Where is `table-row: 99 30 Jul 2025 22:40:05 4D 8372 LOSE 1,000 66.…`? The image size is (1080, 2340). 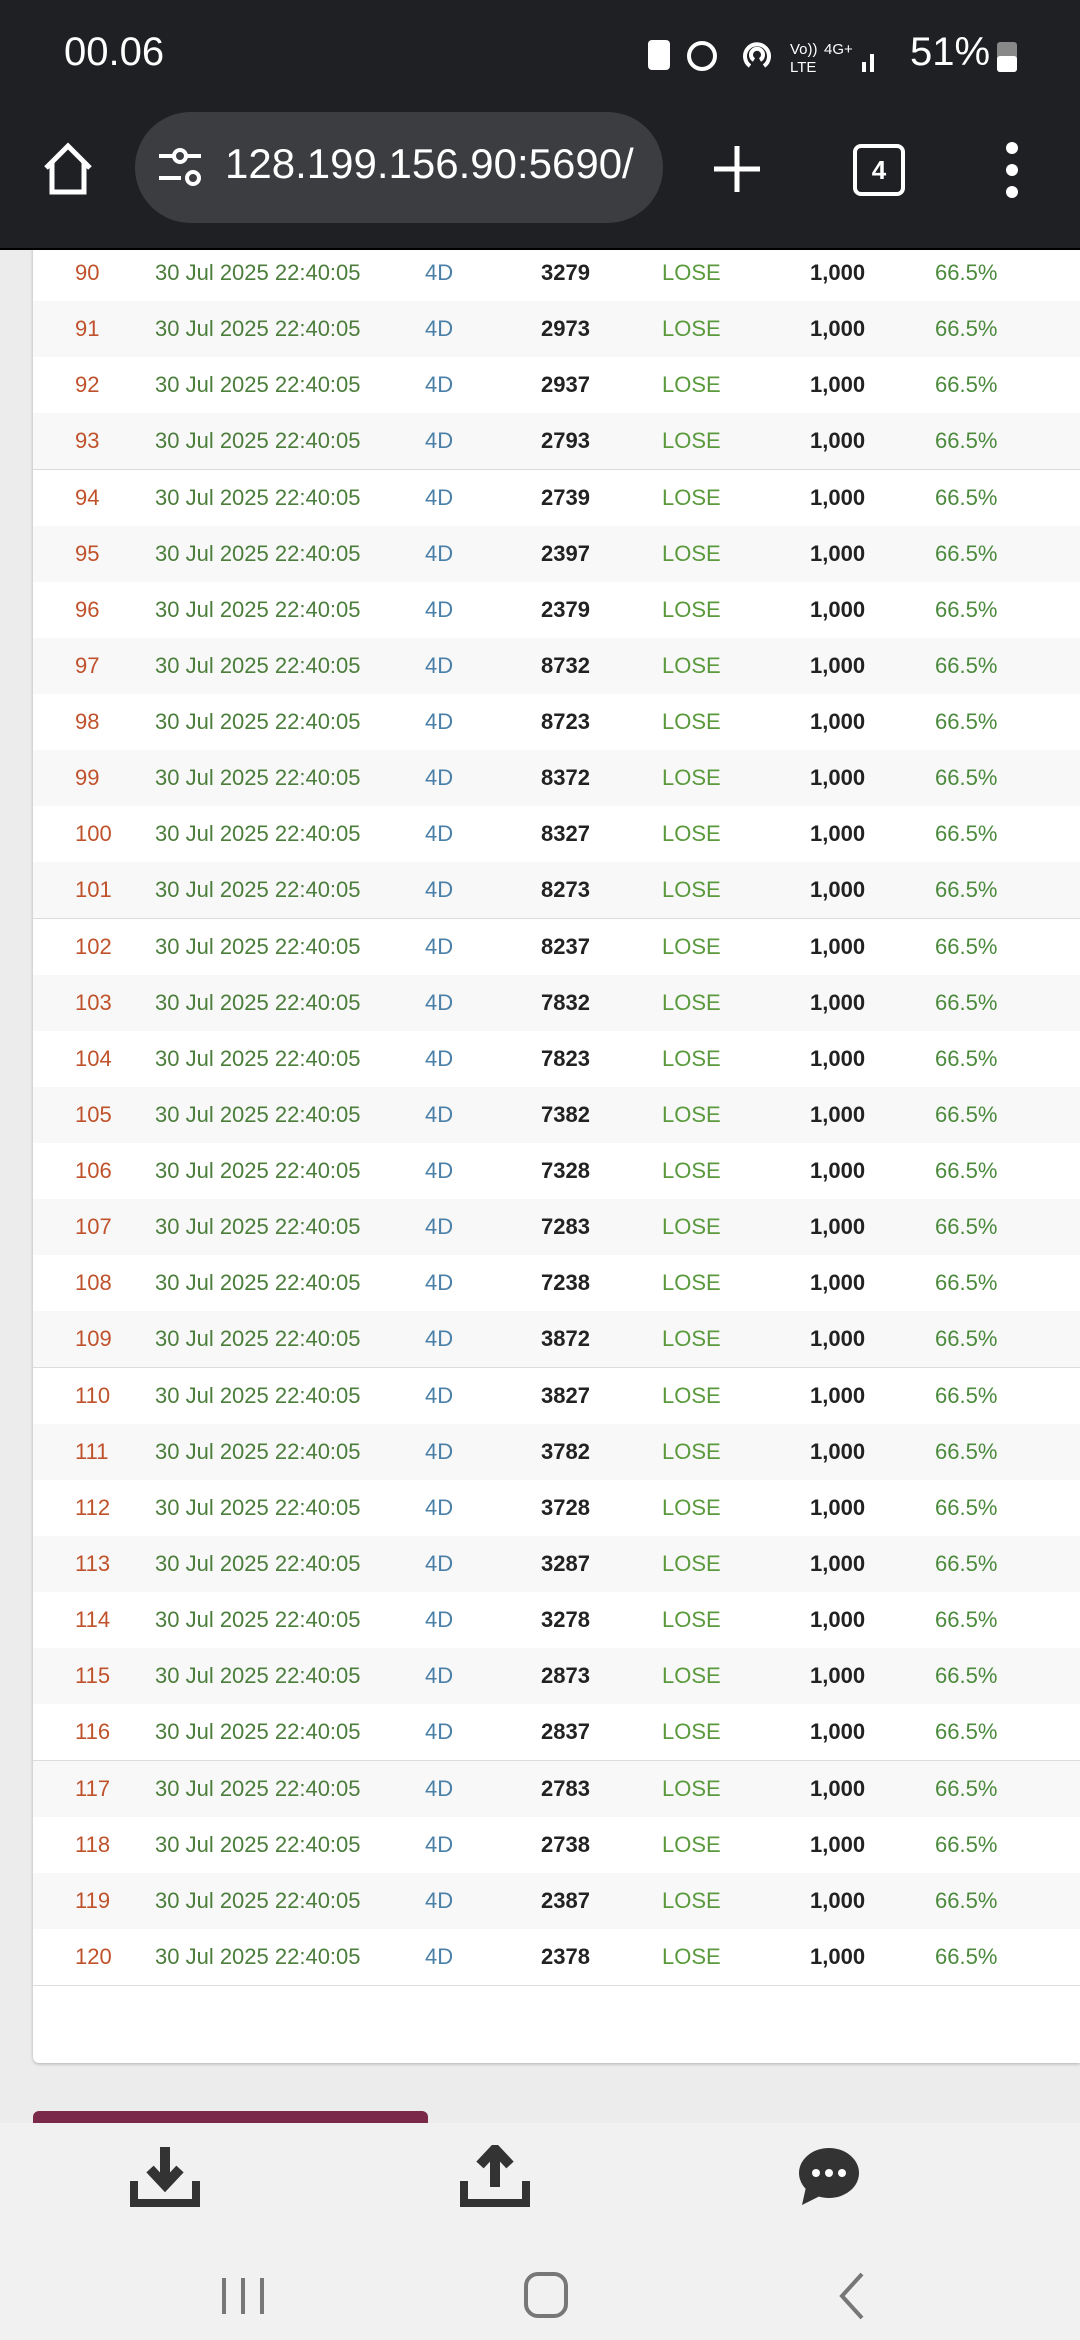 table-row: 99 30 Jul 2025 22:40:05 4D 8372 LOSE 1,000 66.… is located at coordinates (556, 779).